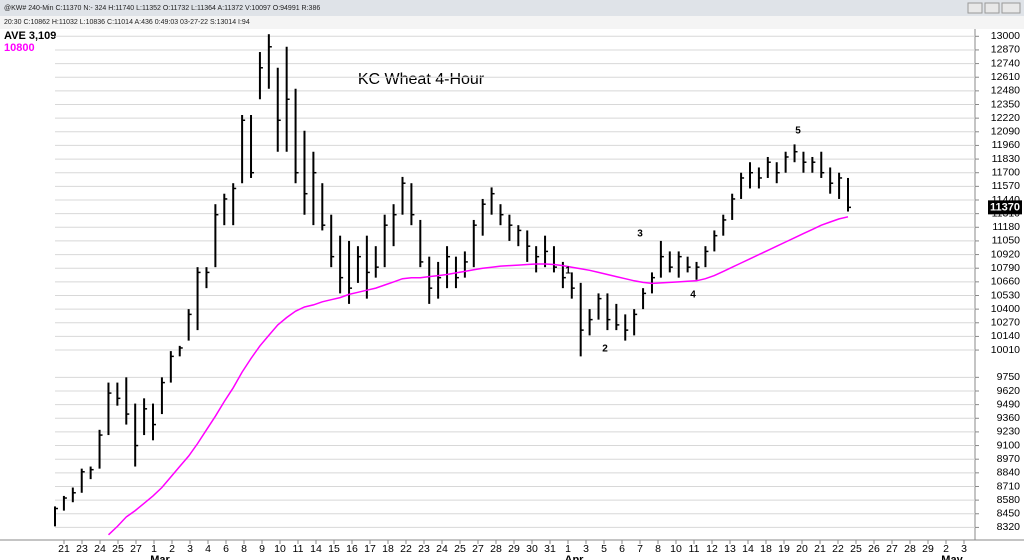 The height and width of the screenshot is (560, 1024). I want to click on wave-label: 3, so click(640, 234).